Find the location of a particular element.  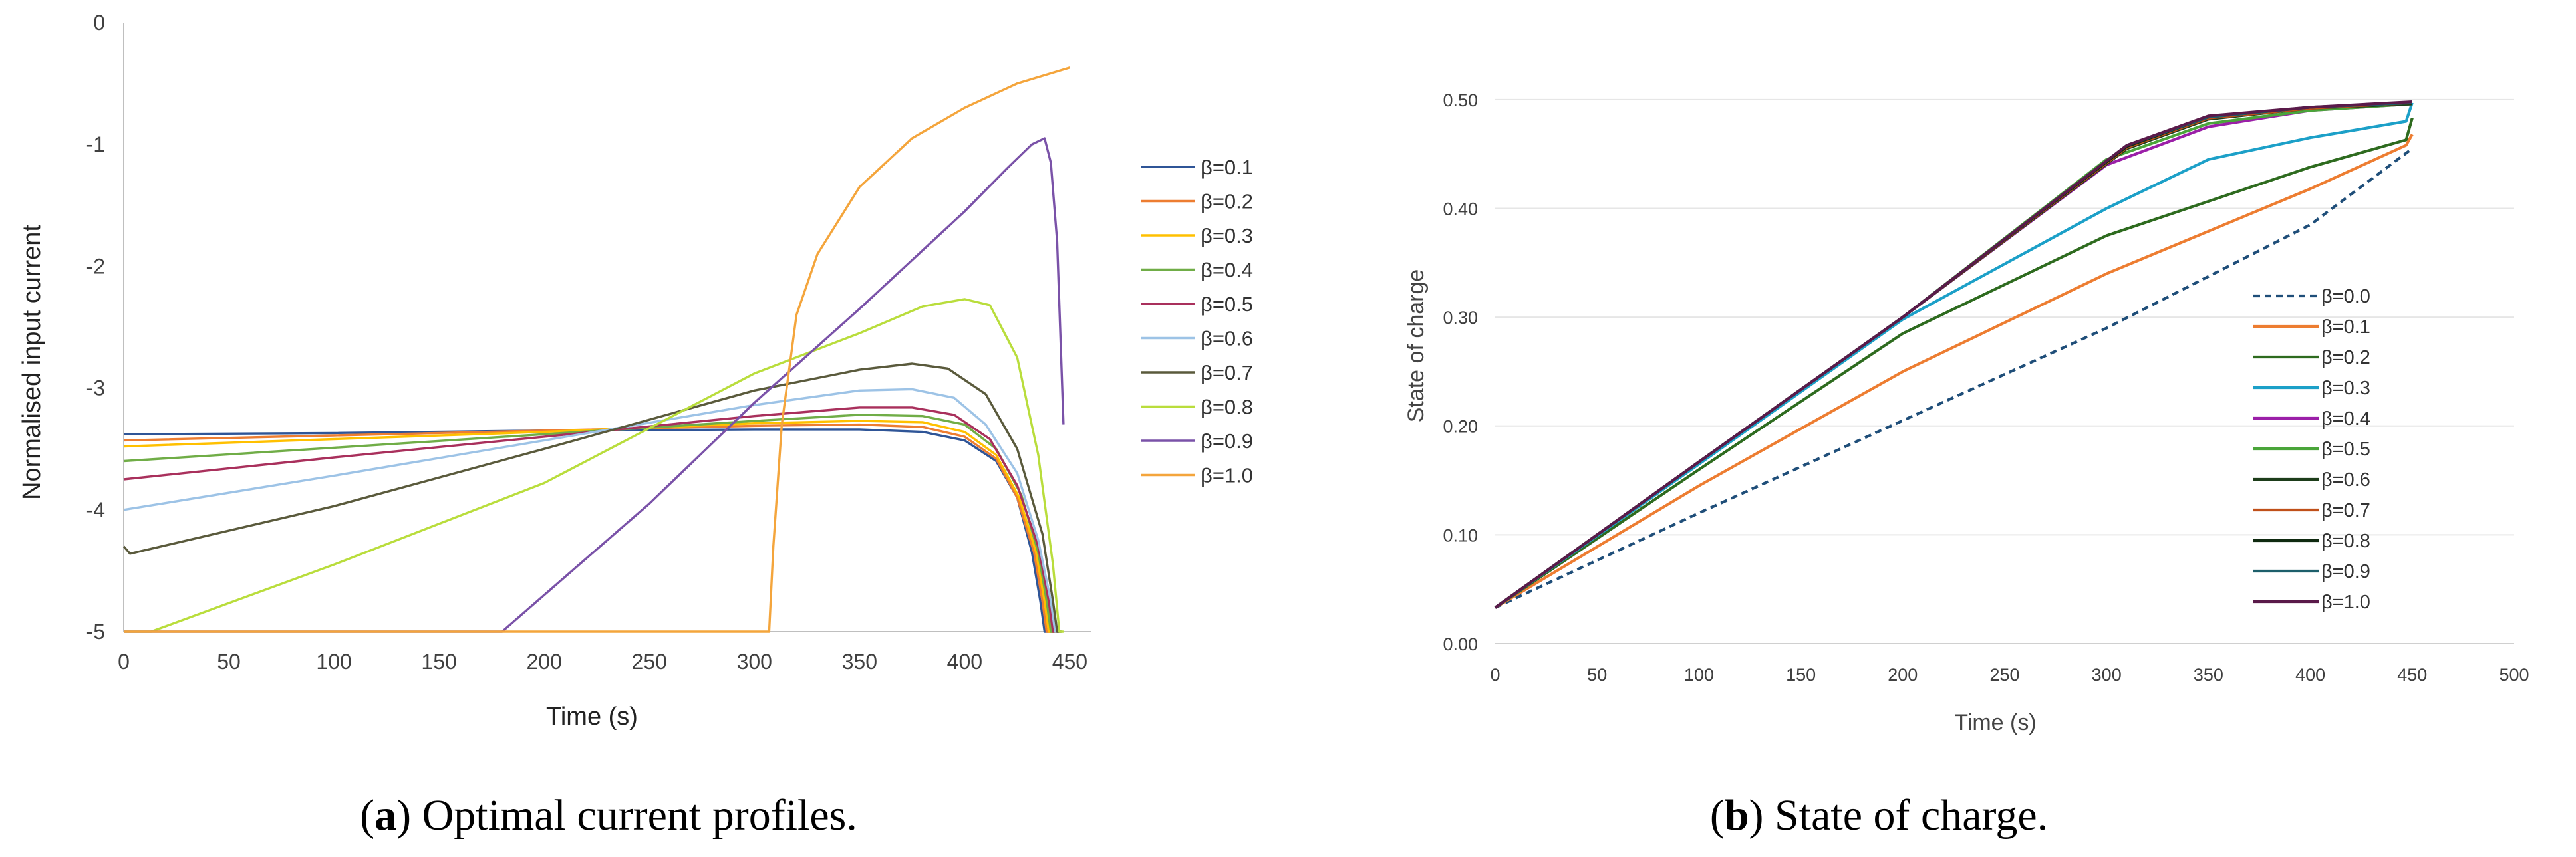

a-x-tick-label: 350 is located at coordinates (860, 661).